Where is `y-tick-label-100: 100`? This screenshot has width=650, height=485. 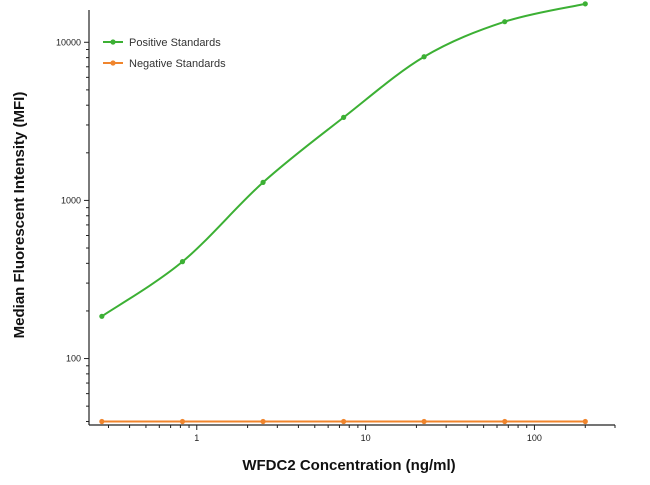 y-tick-label-100: 100 is located at coordinates (73, 359).